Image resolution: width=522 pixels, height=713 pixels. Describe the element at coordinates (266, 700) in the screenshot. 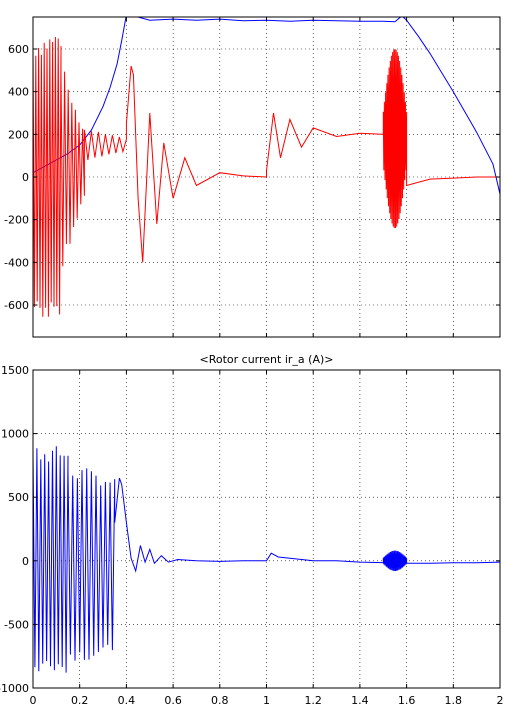

I see `x-tick-label: 1` at that location.